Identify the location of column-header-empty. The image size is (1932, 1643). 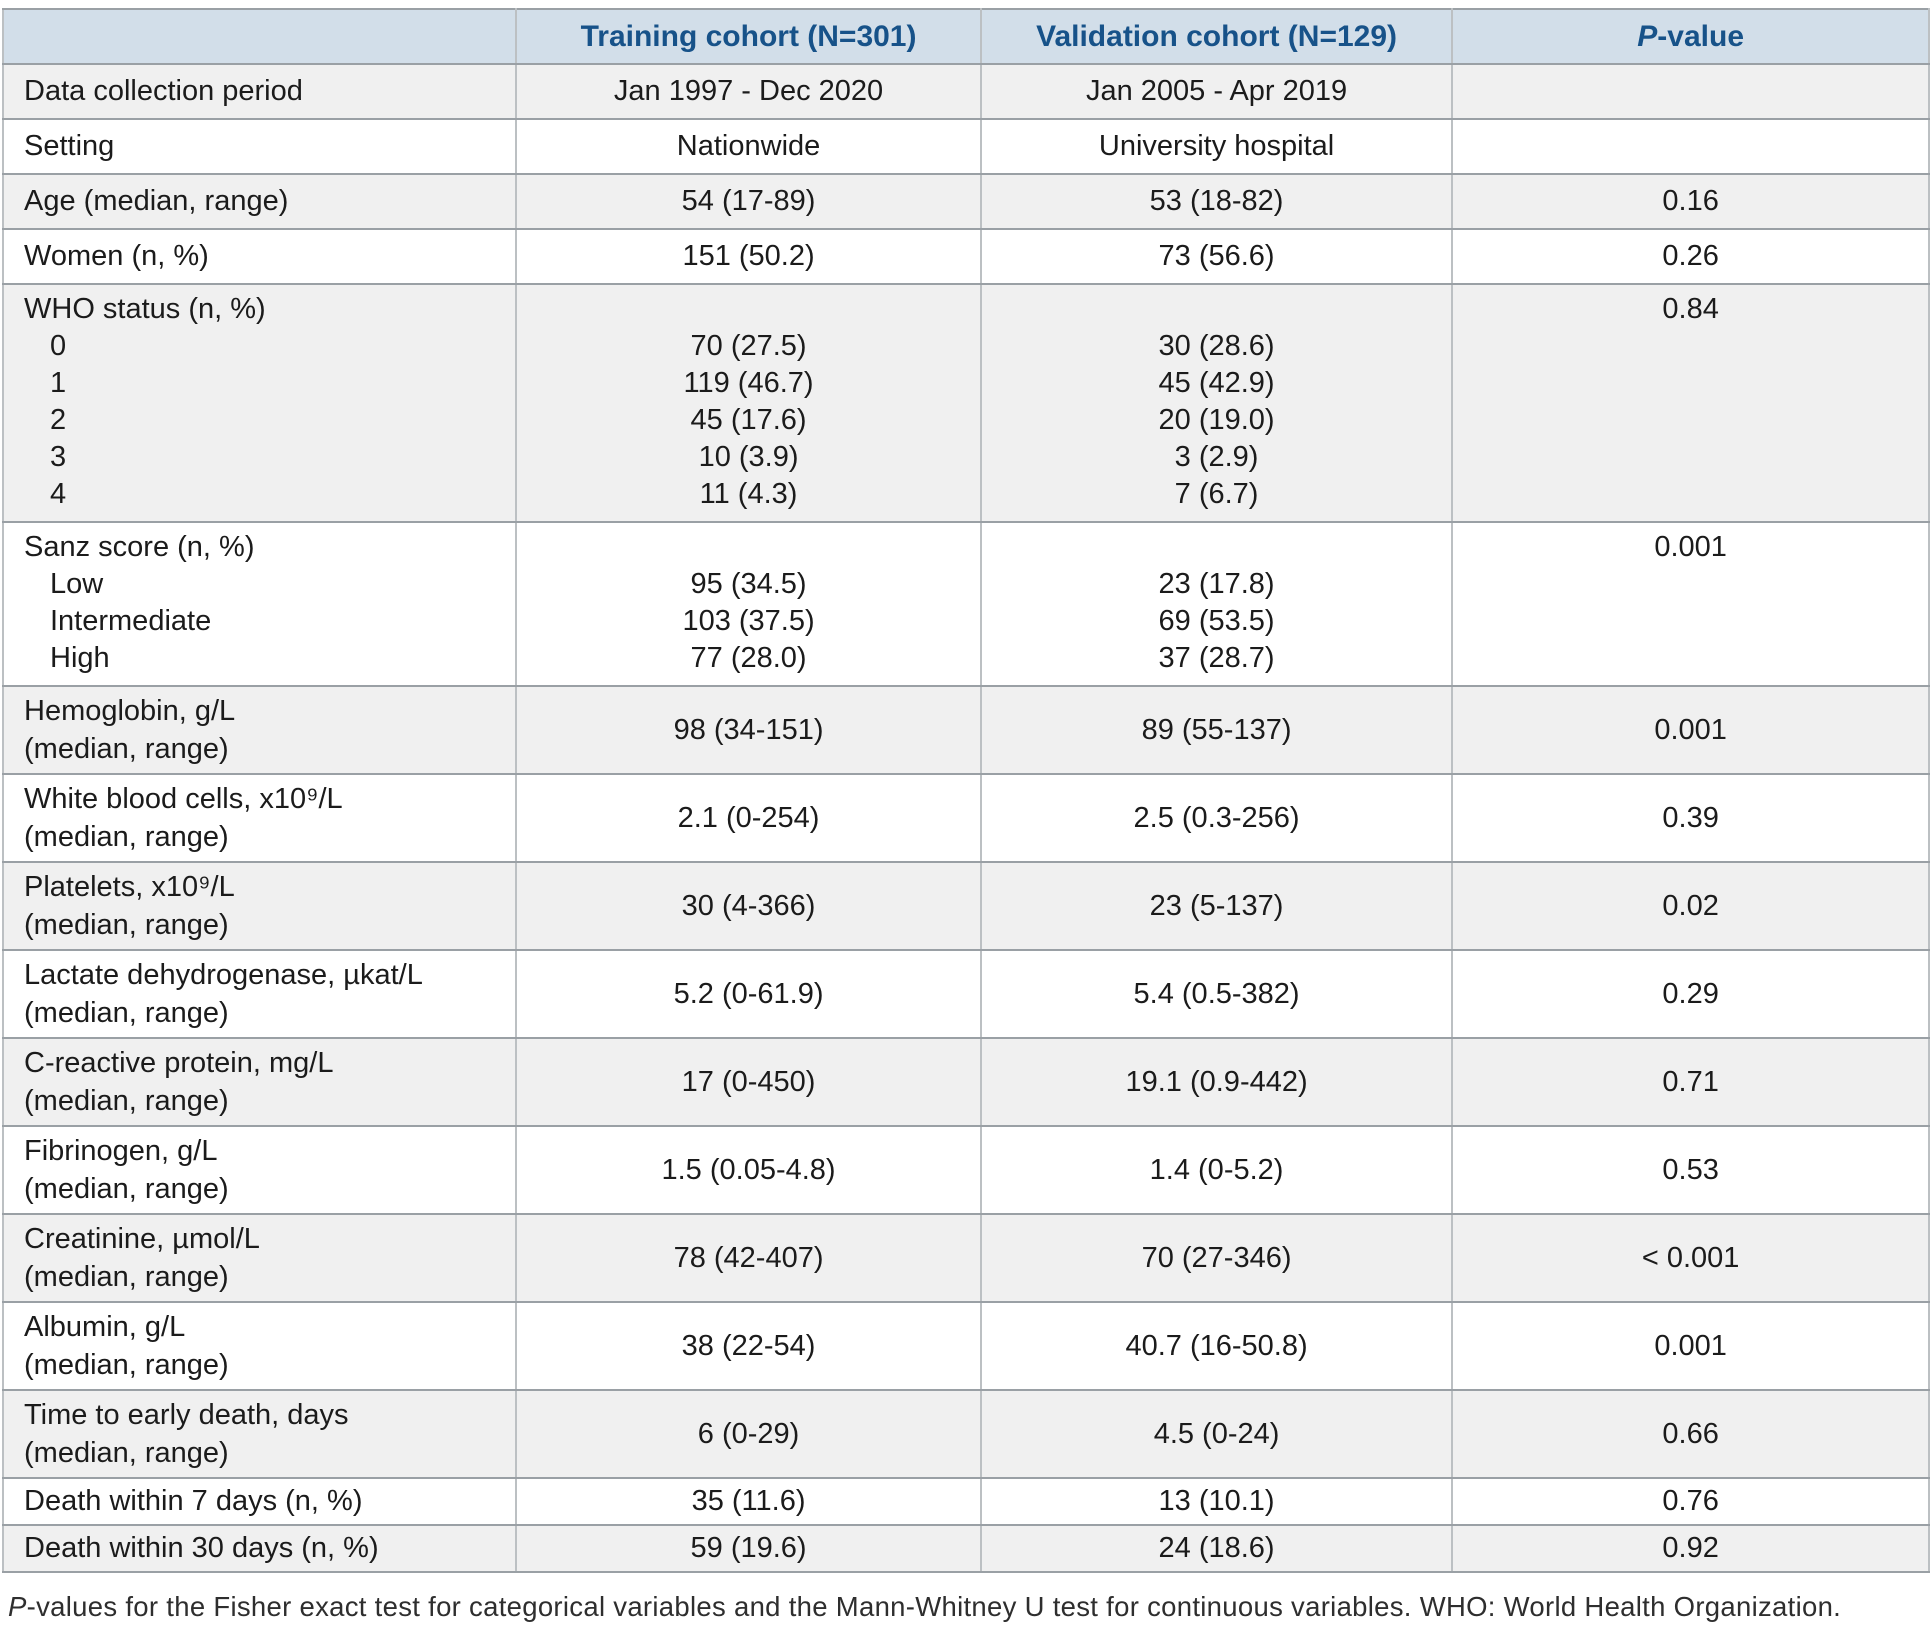
(259, 36).